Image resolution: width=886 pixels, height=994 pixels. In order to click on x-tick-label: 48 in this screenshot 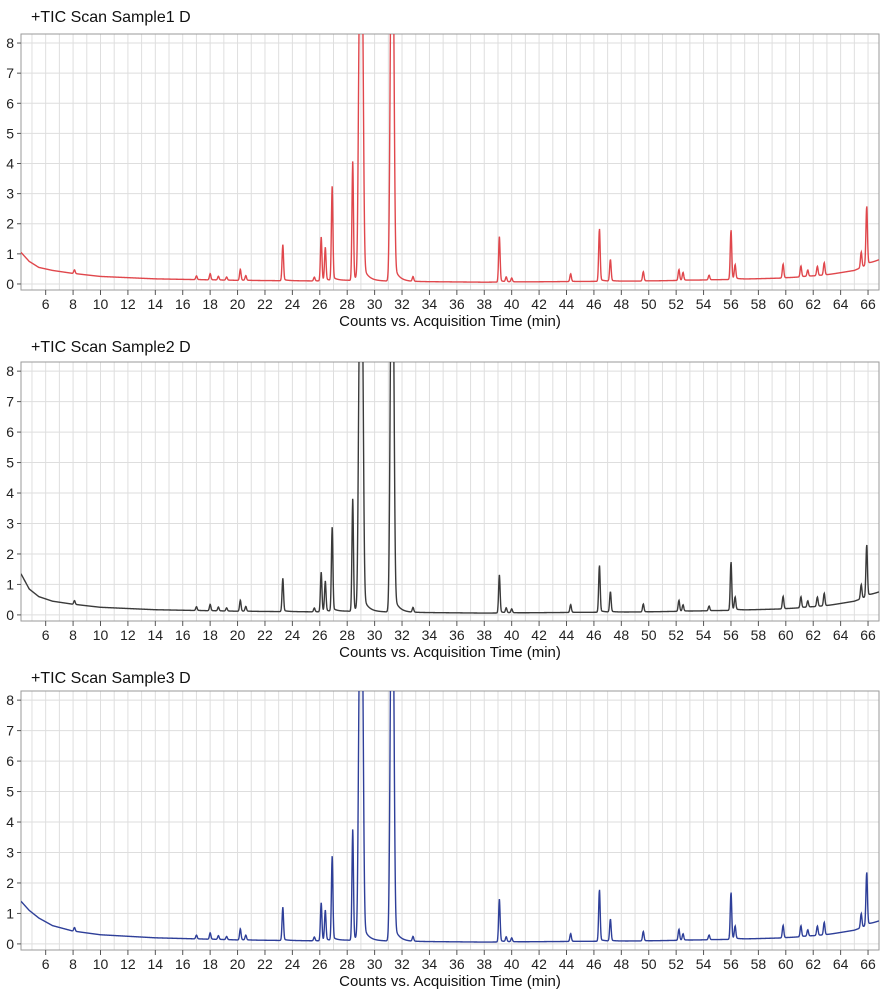, I will do `click(622, 304)`.